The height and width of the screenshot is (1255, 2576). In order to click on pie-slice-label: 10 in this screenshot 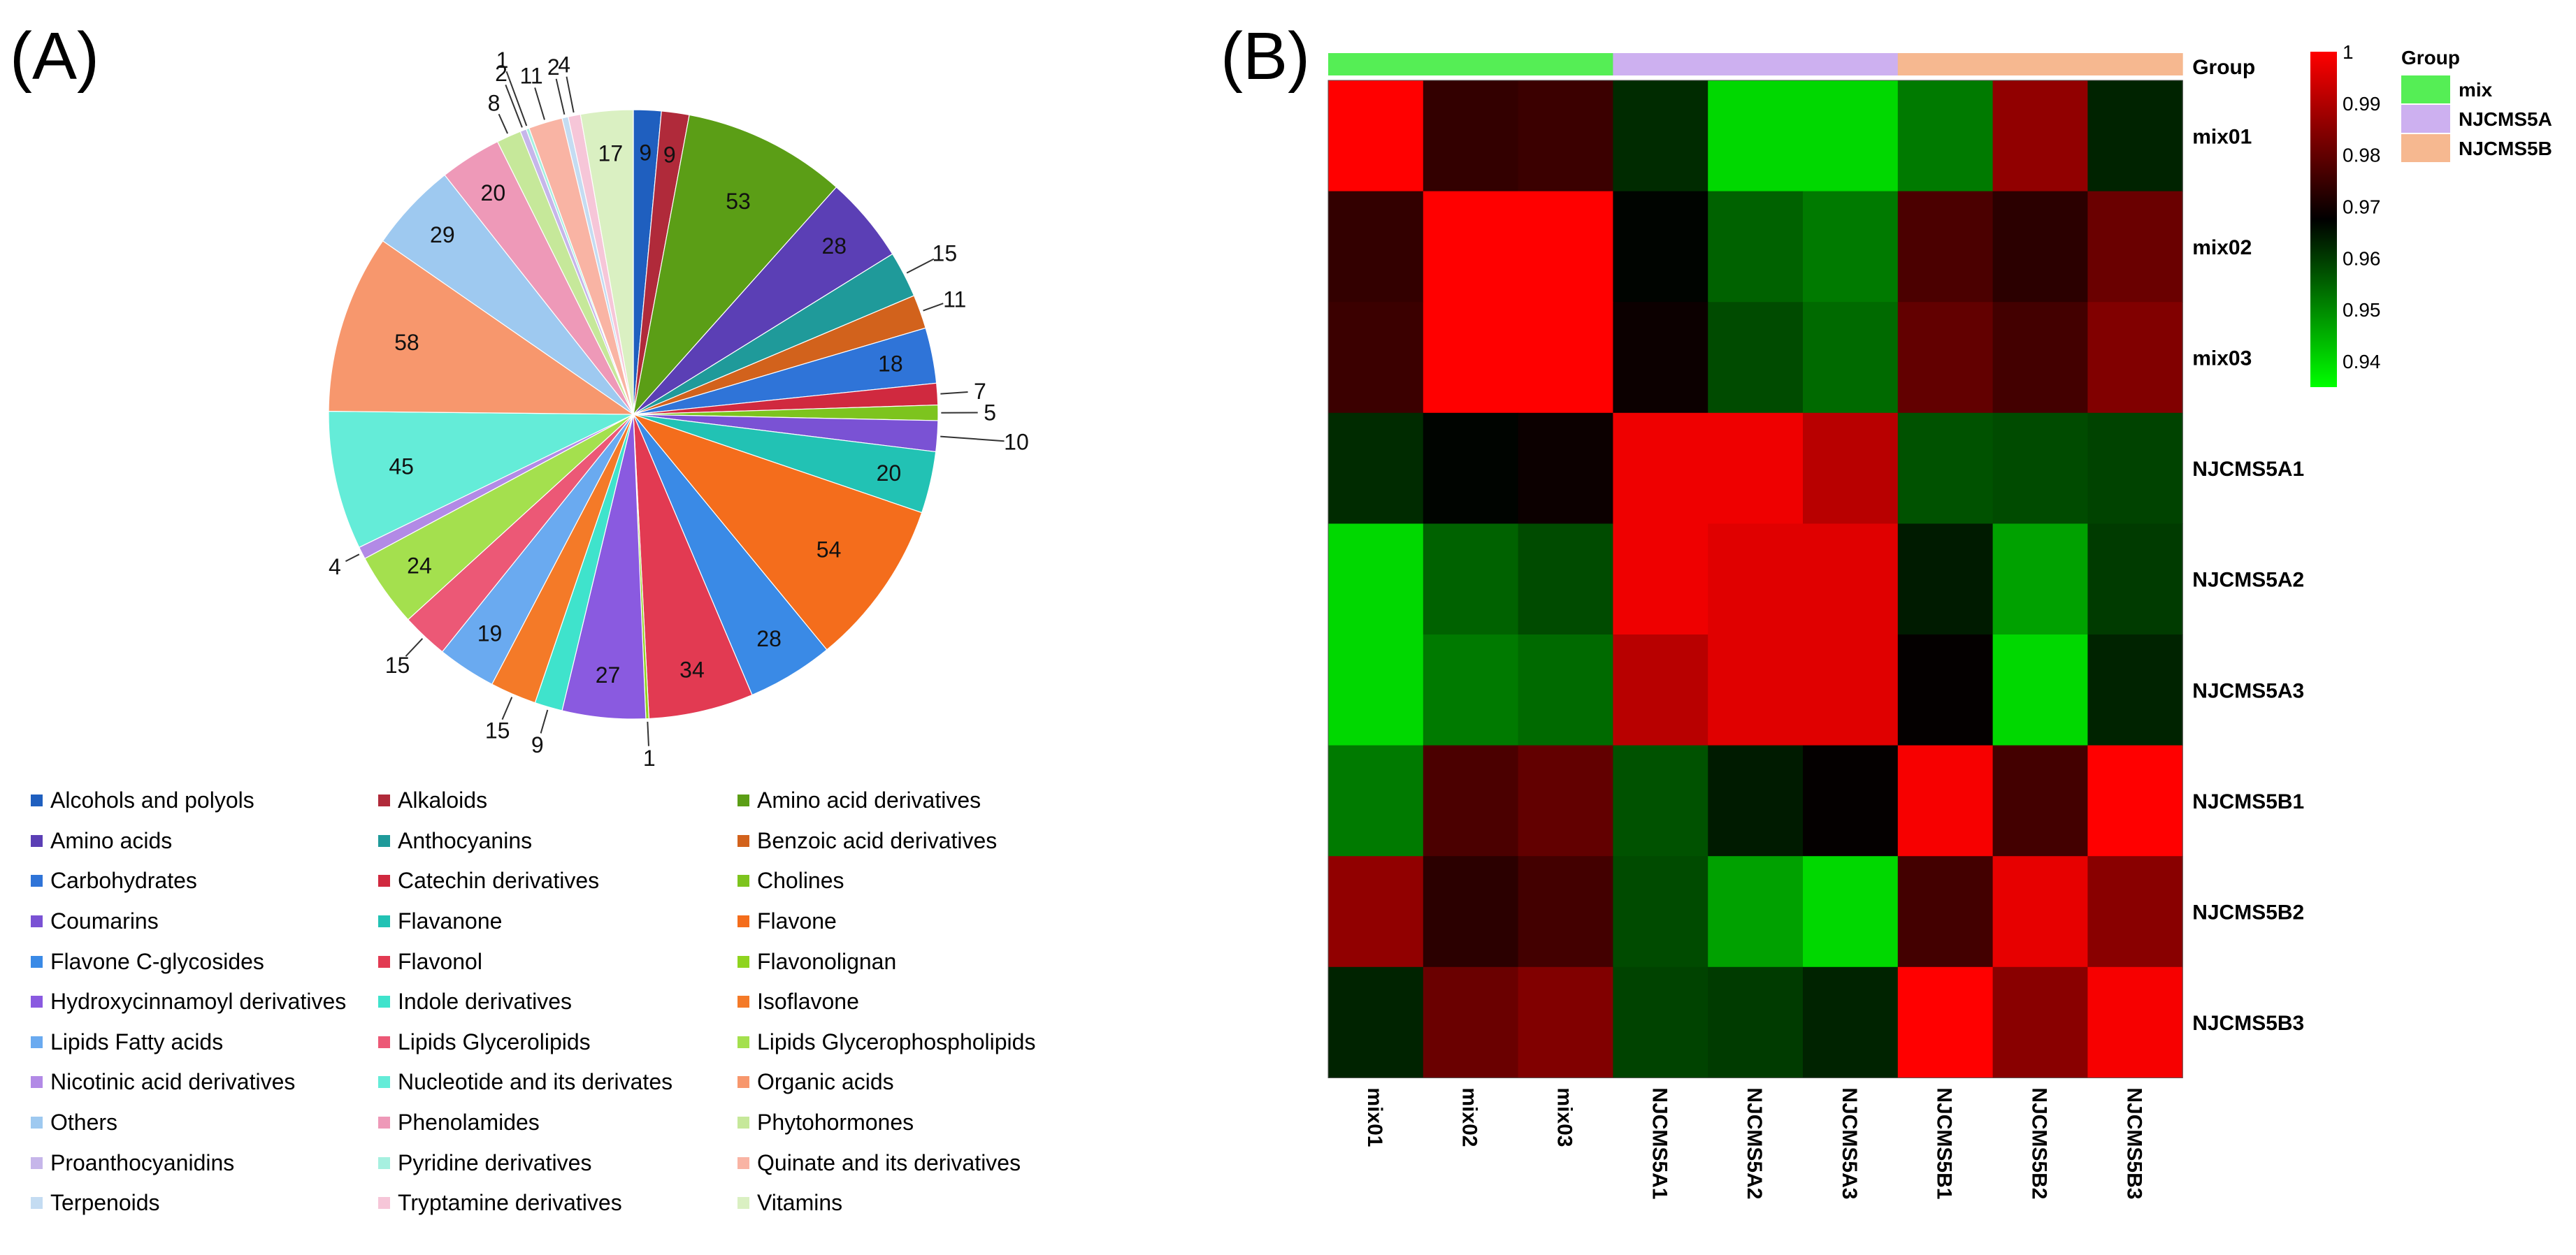, I will do `click(1016, 441)`.